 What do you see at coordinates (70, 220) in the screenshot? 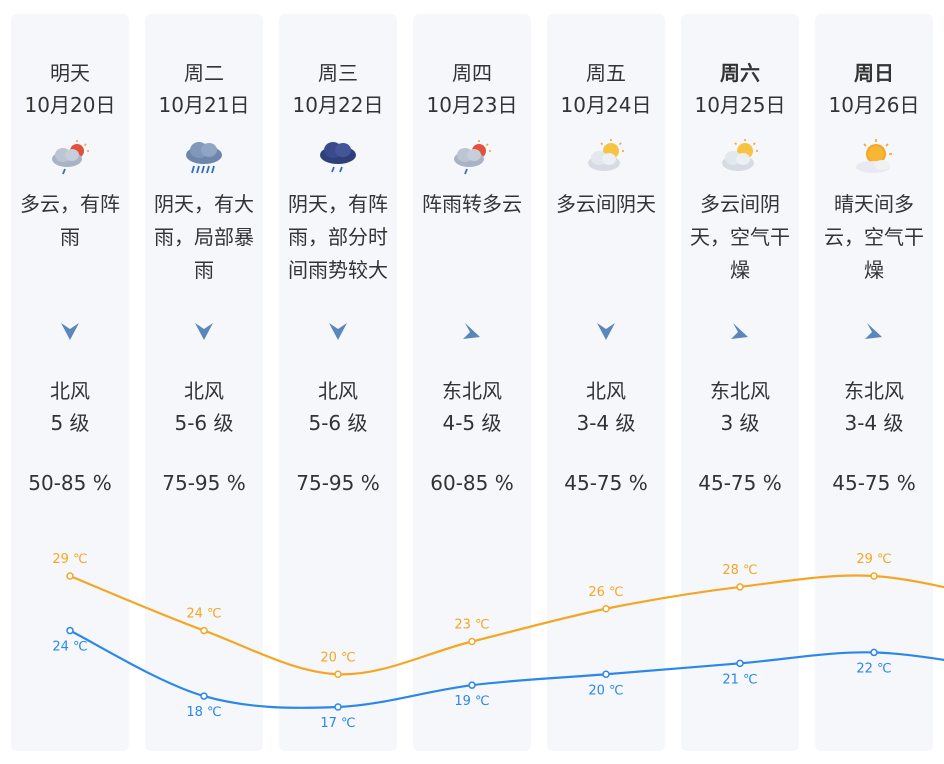
I see `weather-description: 多云，有阵雨` at bounding box center [70, 220].